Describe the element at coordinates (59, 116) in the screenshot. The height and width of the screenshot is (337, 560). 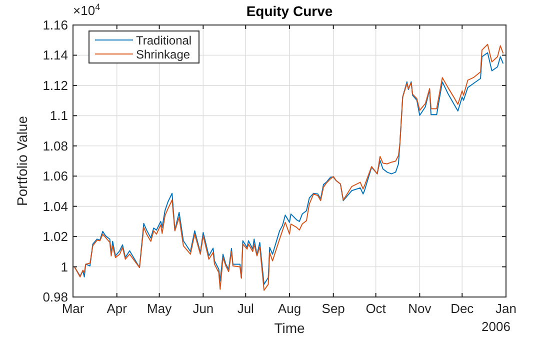
I see `y-tick-label: 1.1` at that location.